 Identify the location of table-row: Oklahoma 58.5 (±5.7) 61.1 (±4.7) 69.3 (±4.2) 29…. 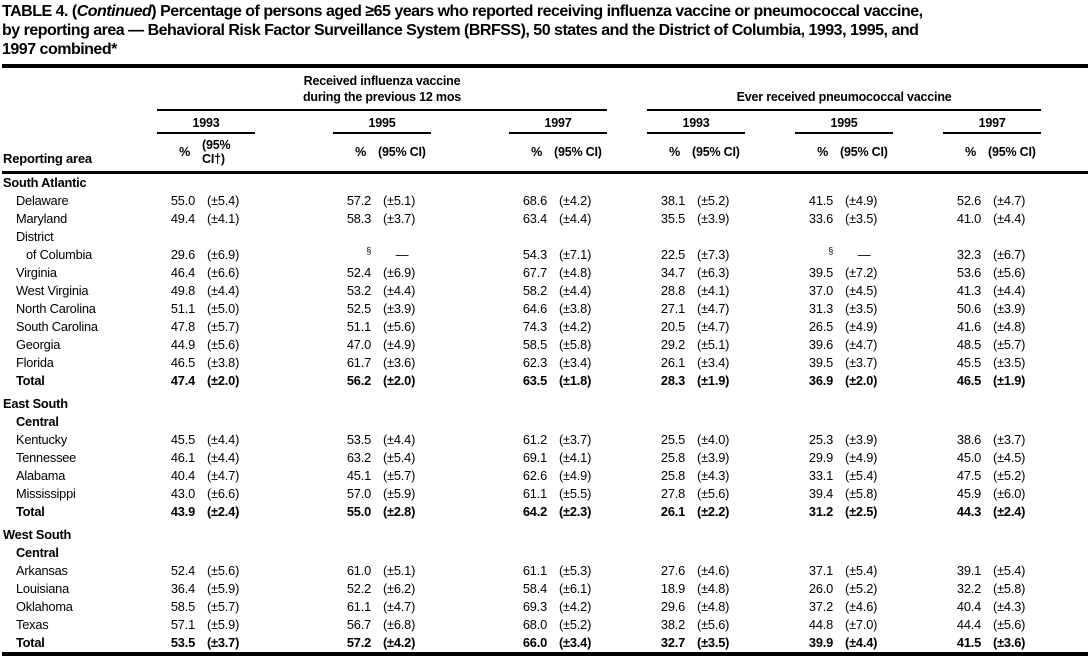
(545, 607).